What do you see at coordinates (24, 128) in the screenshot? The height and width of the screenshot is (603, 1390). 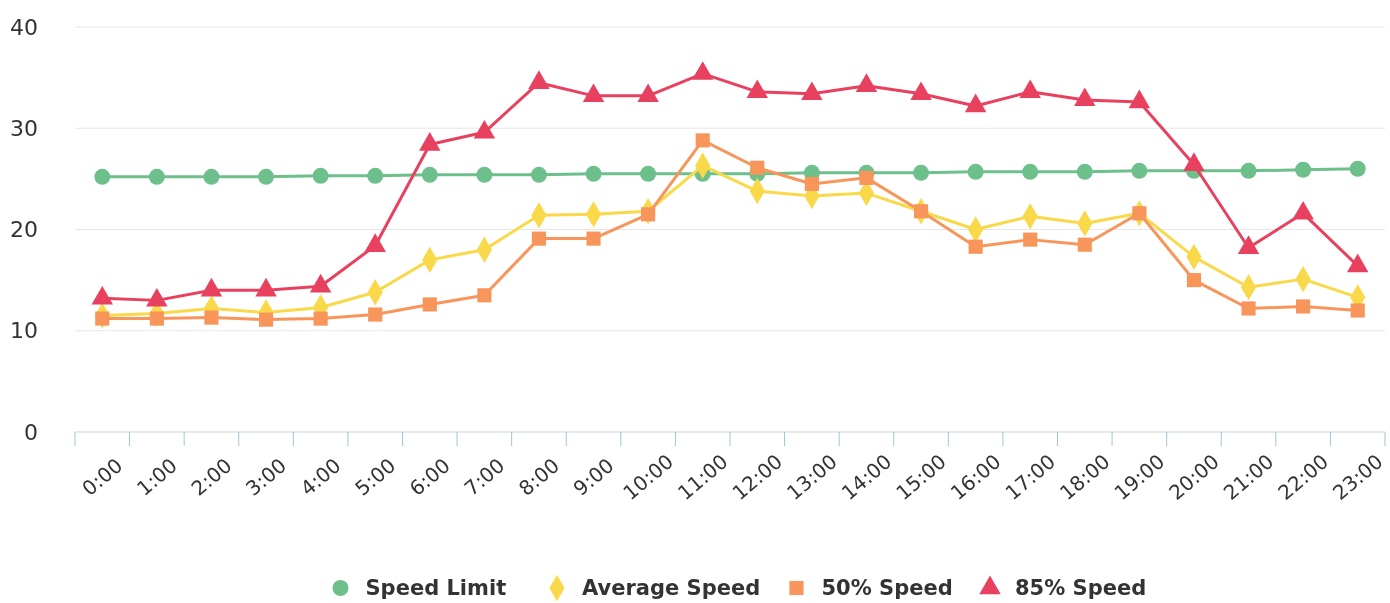 I see `y-tick-label: 30` at bounding box center [24, 128].